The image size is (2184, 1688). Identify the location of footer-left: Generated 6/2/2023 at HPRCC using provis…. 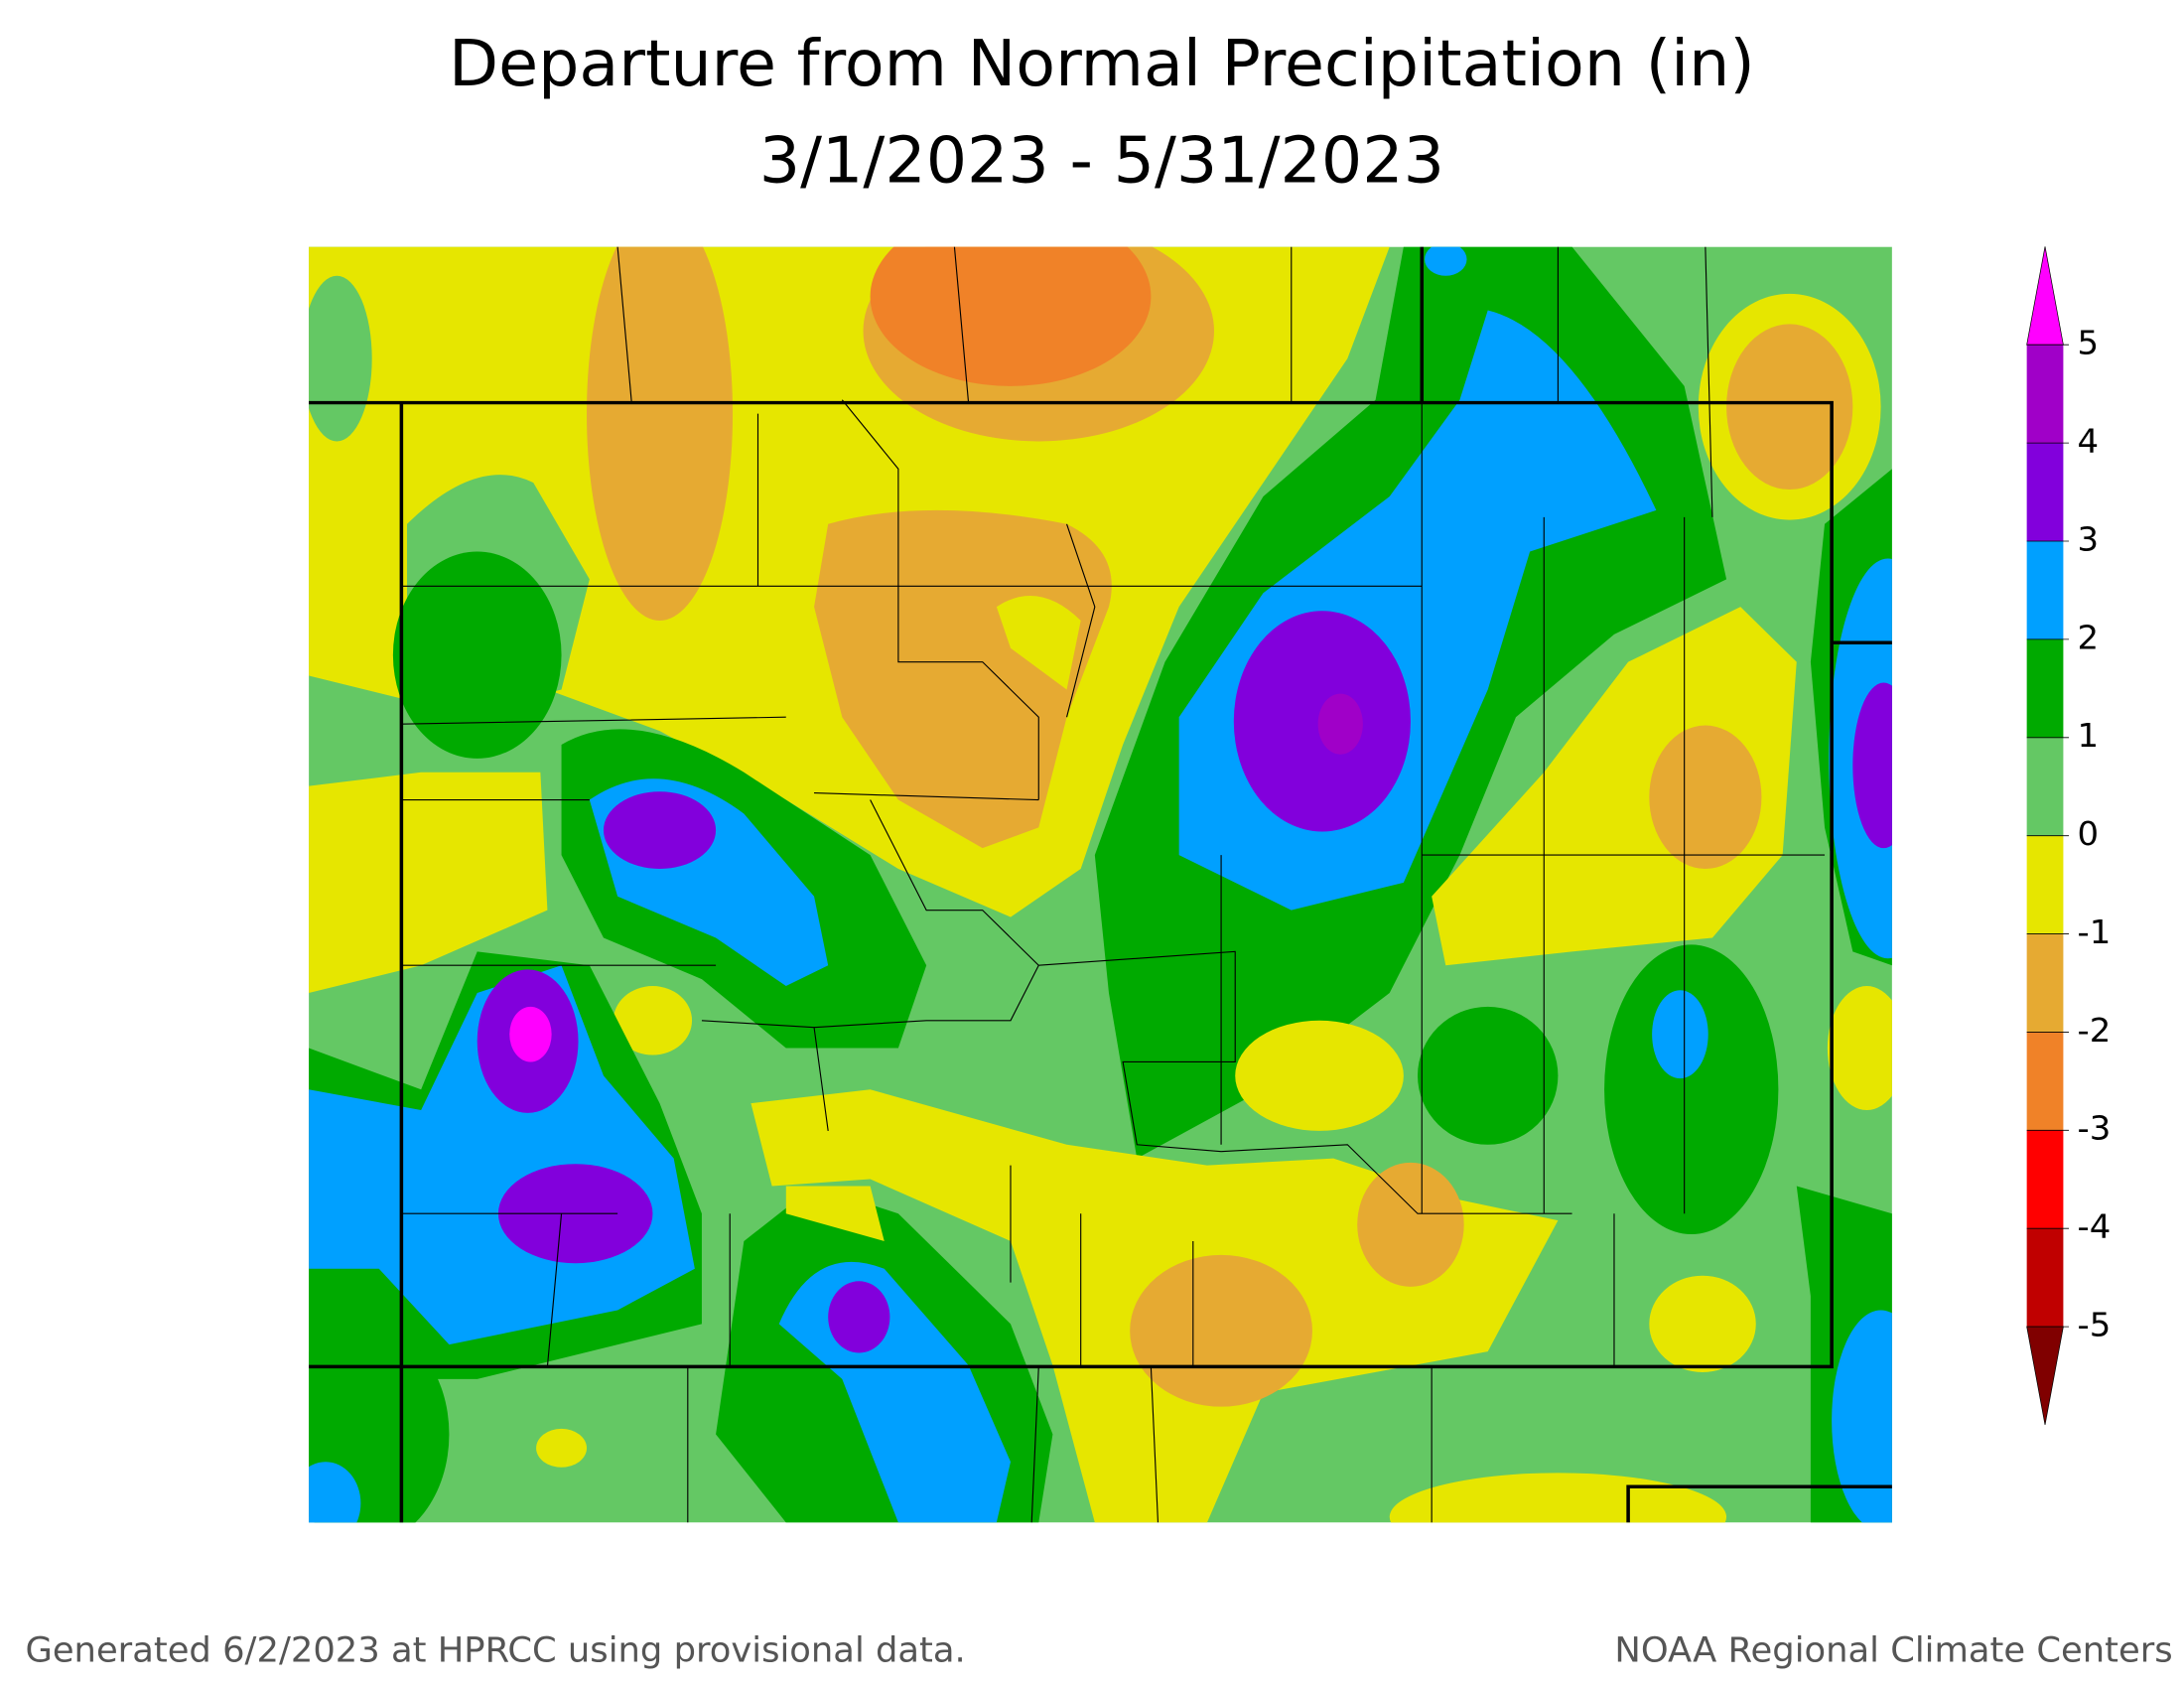
(495, 1650).